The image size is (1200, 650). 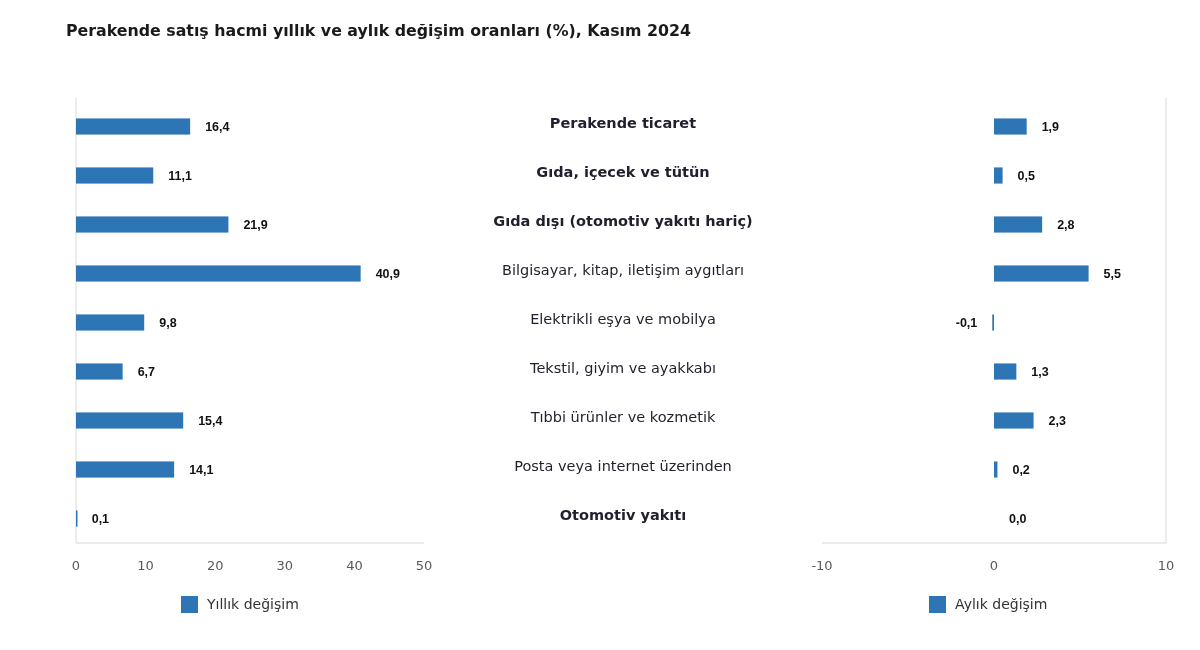 I want to click on y-tick-label: Gıda, içecek ve tütün, so click(x=623, y=171).